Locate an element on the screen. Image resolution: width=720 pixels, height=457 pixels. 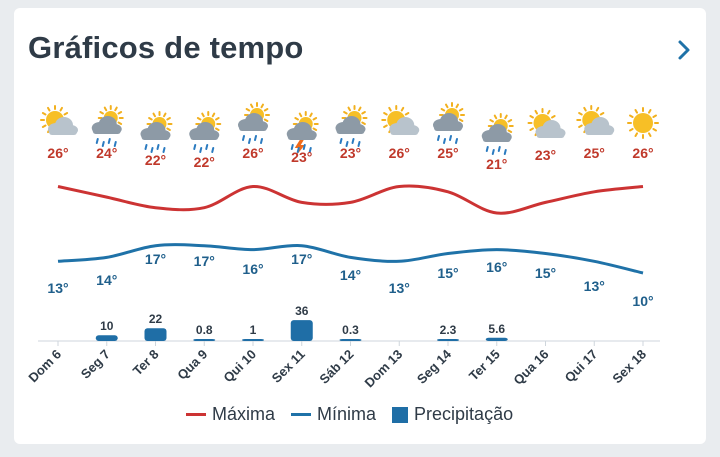
min-temp-label: 10° is located at coordinates (642, 301).